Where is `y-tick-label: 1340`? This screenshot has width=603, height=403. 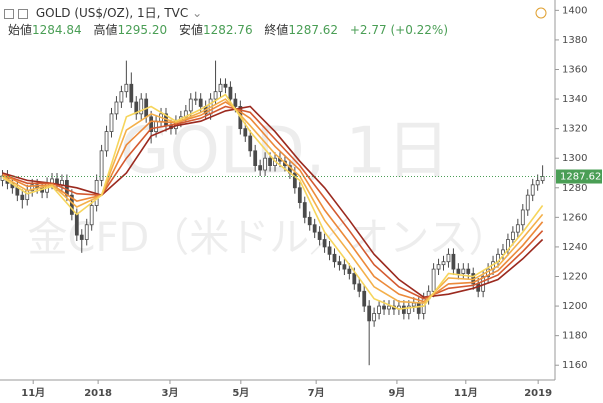
y-tick-label: 1340 is located at coordinates (574, 99).